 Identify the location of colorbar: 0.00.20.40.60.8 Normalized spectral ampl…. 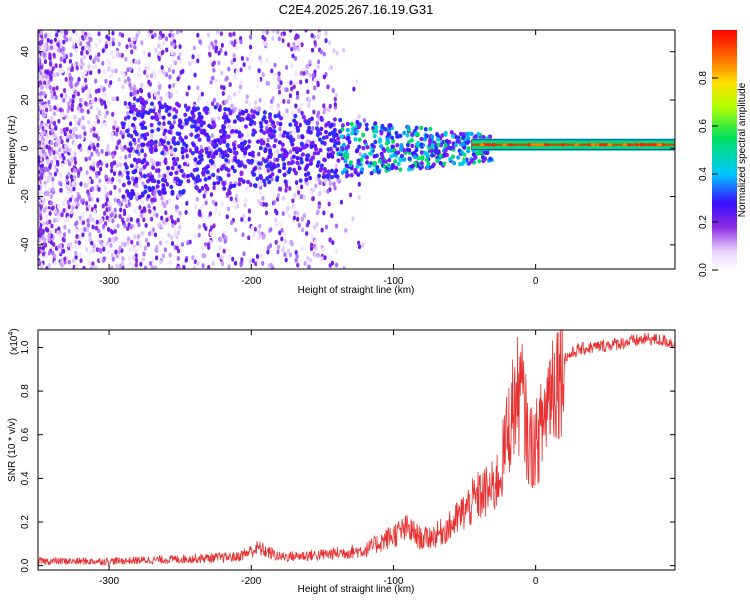
(723, 153).